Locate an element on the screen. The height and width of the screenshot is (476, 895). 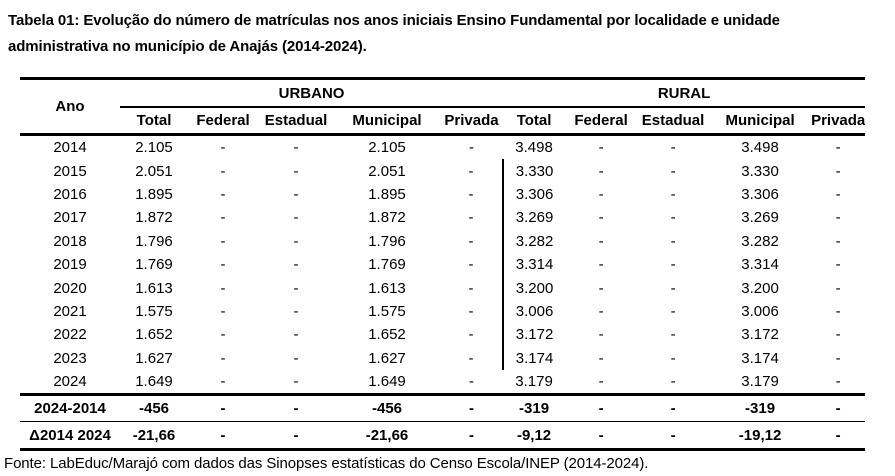
value-cell: 1.575 is located at coordinates (387, 311).